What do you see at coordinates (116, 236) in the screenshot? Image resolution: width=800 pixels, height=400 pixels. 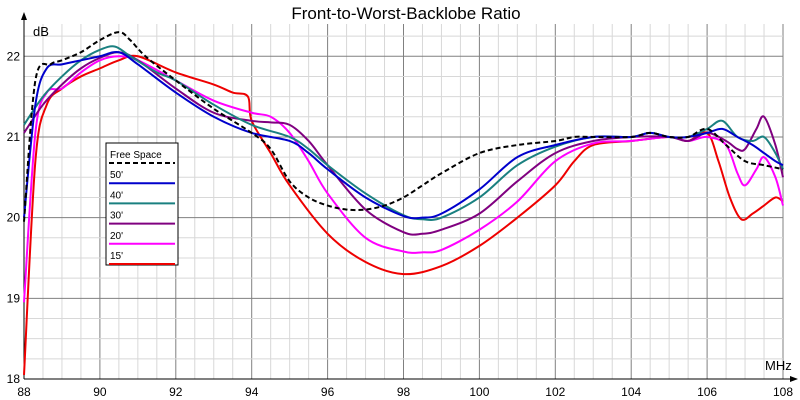 I see `legend-label: 20'` at bounding box center [116, 236].